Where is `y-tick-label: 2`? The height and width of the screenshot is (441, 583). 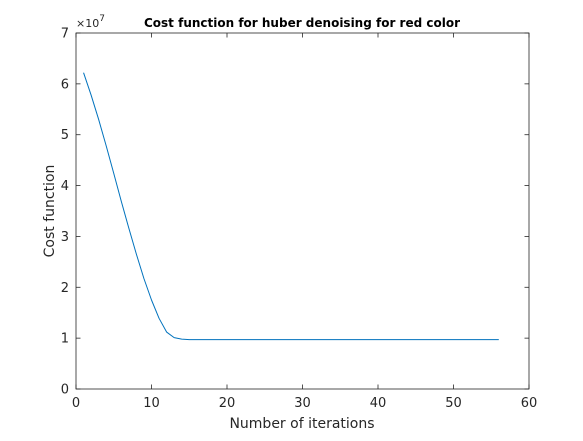
y-tick-label: 2 is located at coordinates (65, 288).